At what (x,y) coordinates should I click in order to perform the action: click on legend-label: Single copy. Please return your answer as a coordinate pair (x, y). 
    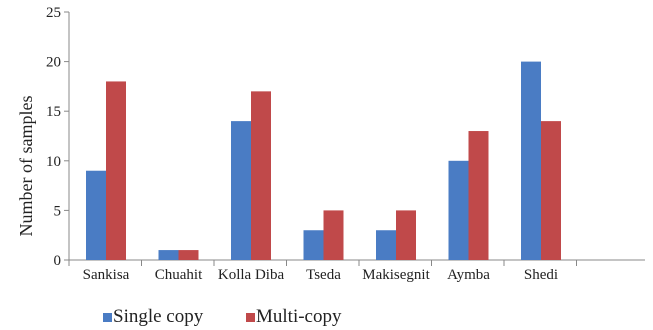
    Looking at the image, I should click on (158, 316).